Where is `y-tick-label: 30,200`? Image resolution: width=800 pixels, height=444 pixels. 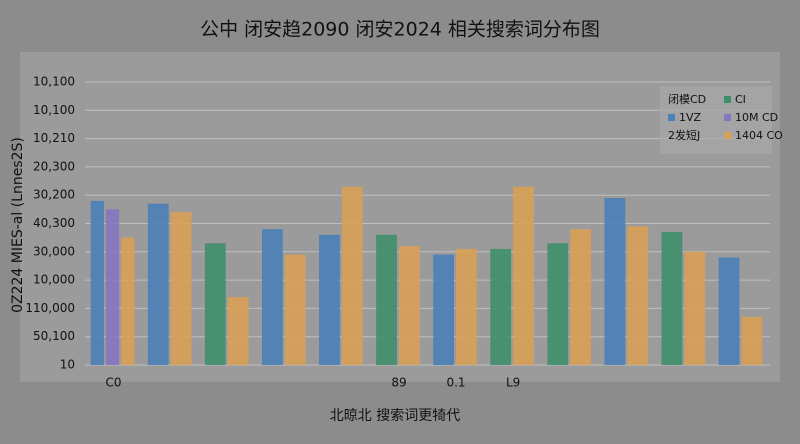 y-tick-label: 30,200 is located at coordinates (54, 195).